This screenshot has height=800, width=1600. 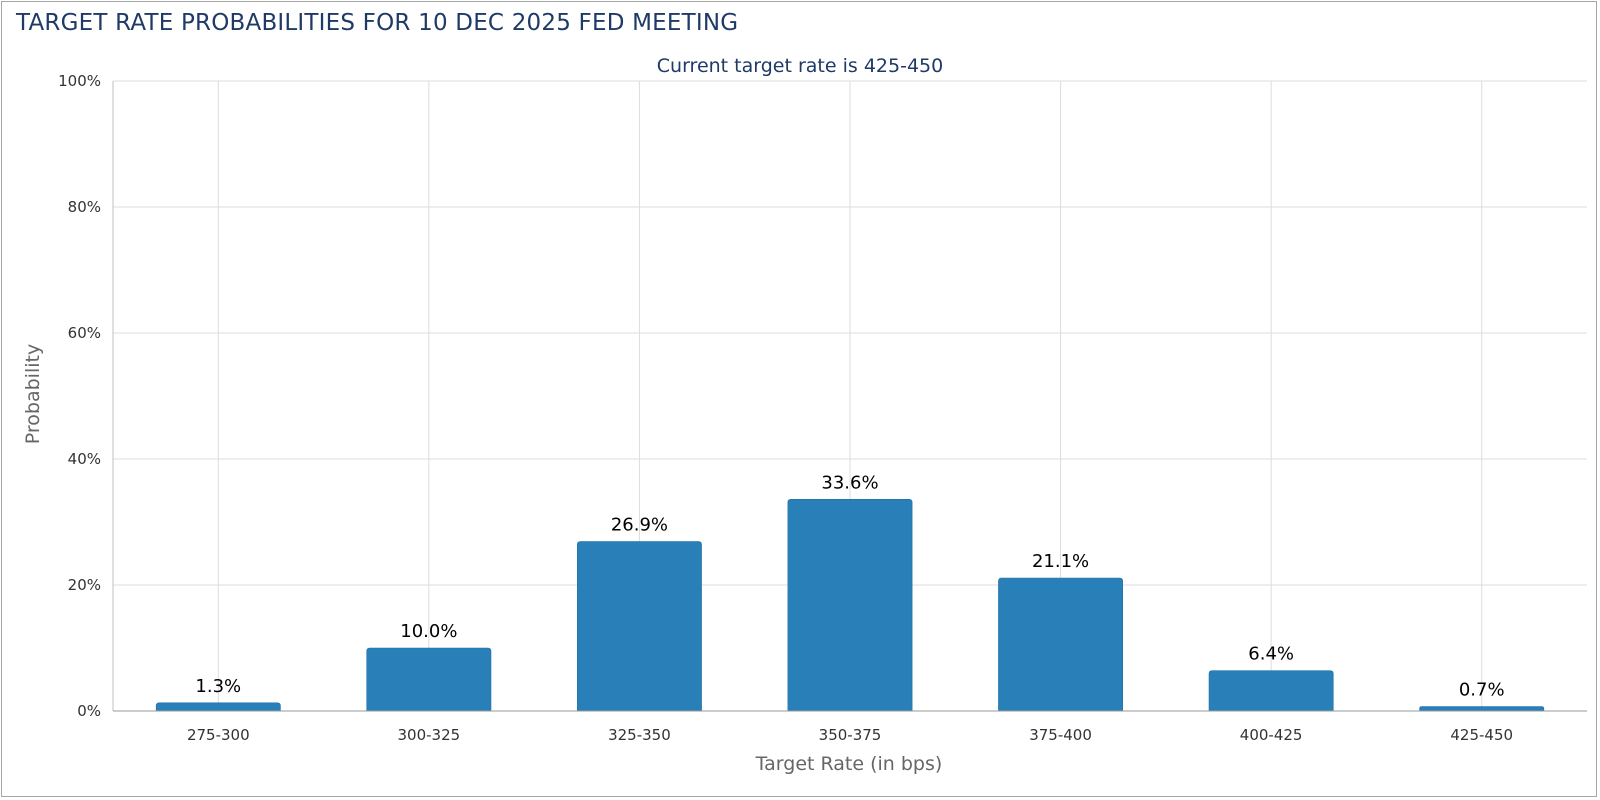 What do you see at coordinates (1481, 735) in the screenshot?
I see `x-tick-label: 425-450` at bounding box center [1481, 735].